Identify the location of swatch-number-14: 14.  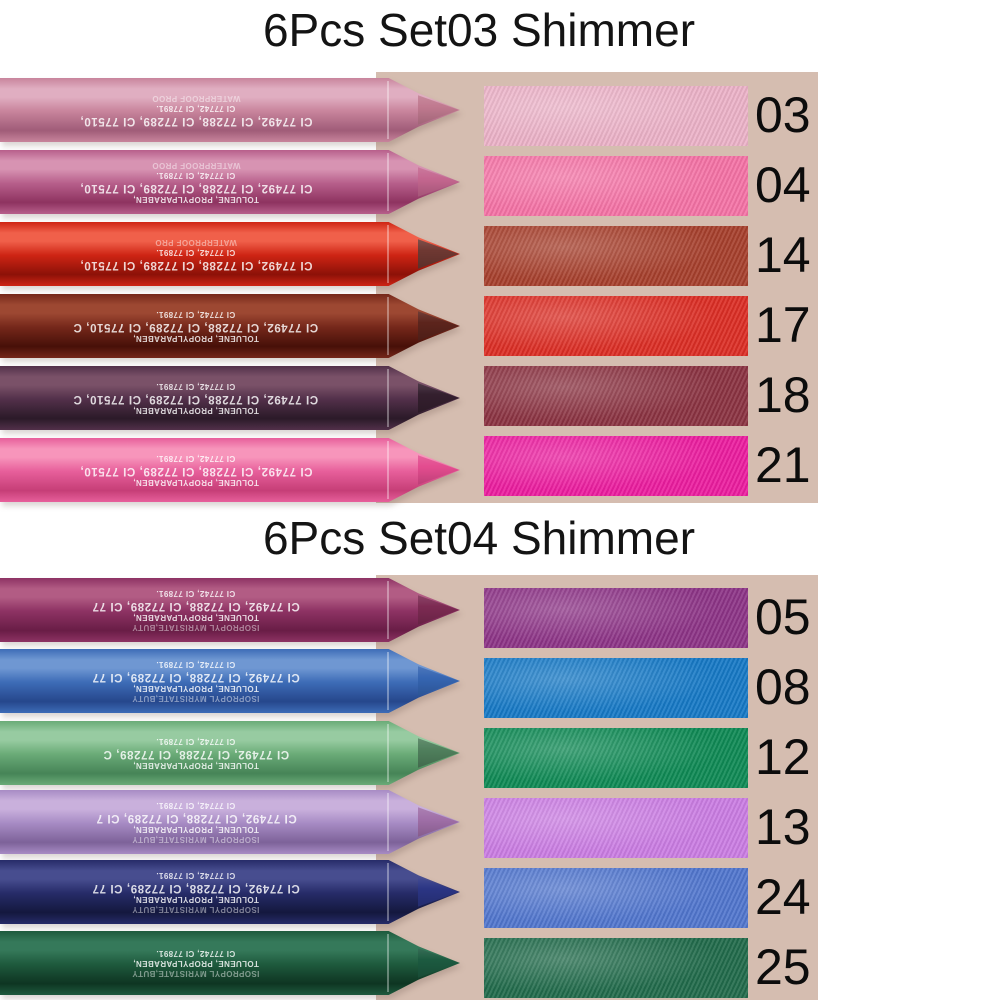
(783, 255).